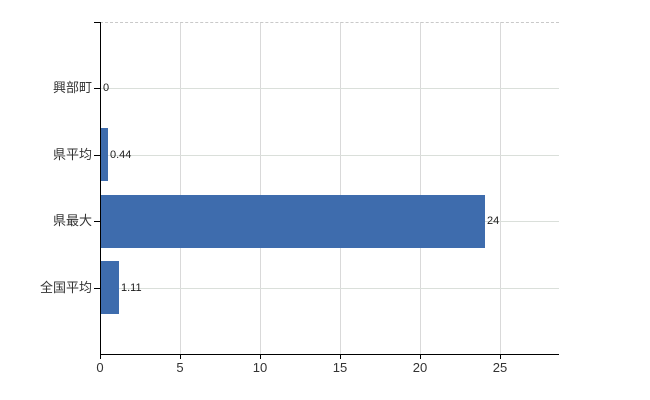  I want to click on x-tick-label: 10, so click(260, 367).